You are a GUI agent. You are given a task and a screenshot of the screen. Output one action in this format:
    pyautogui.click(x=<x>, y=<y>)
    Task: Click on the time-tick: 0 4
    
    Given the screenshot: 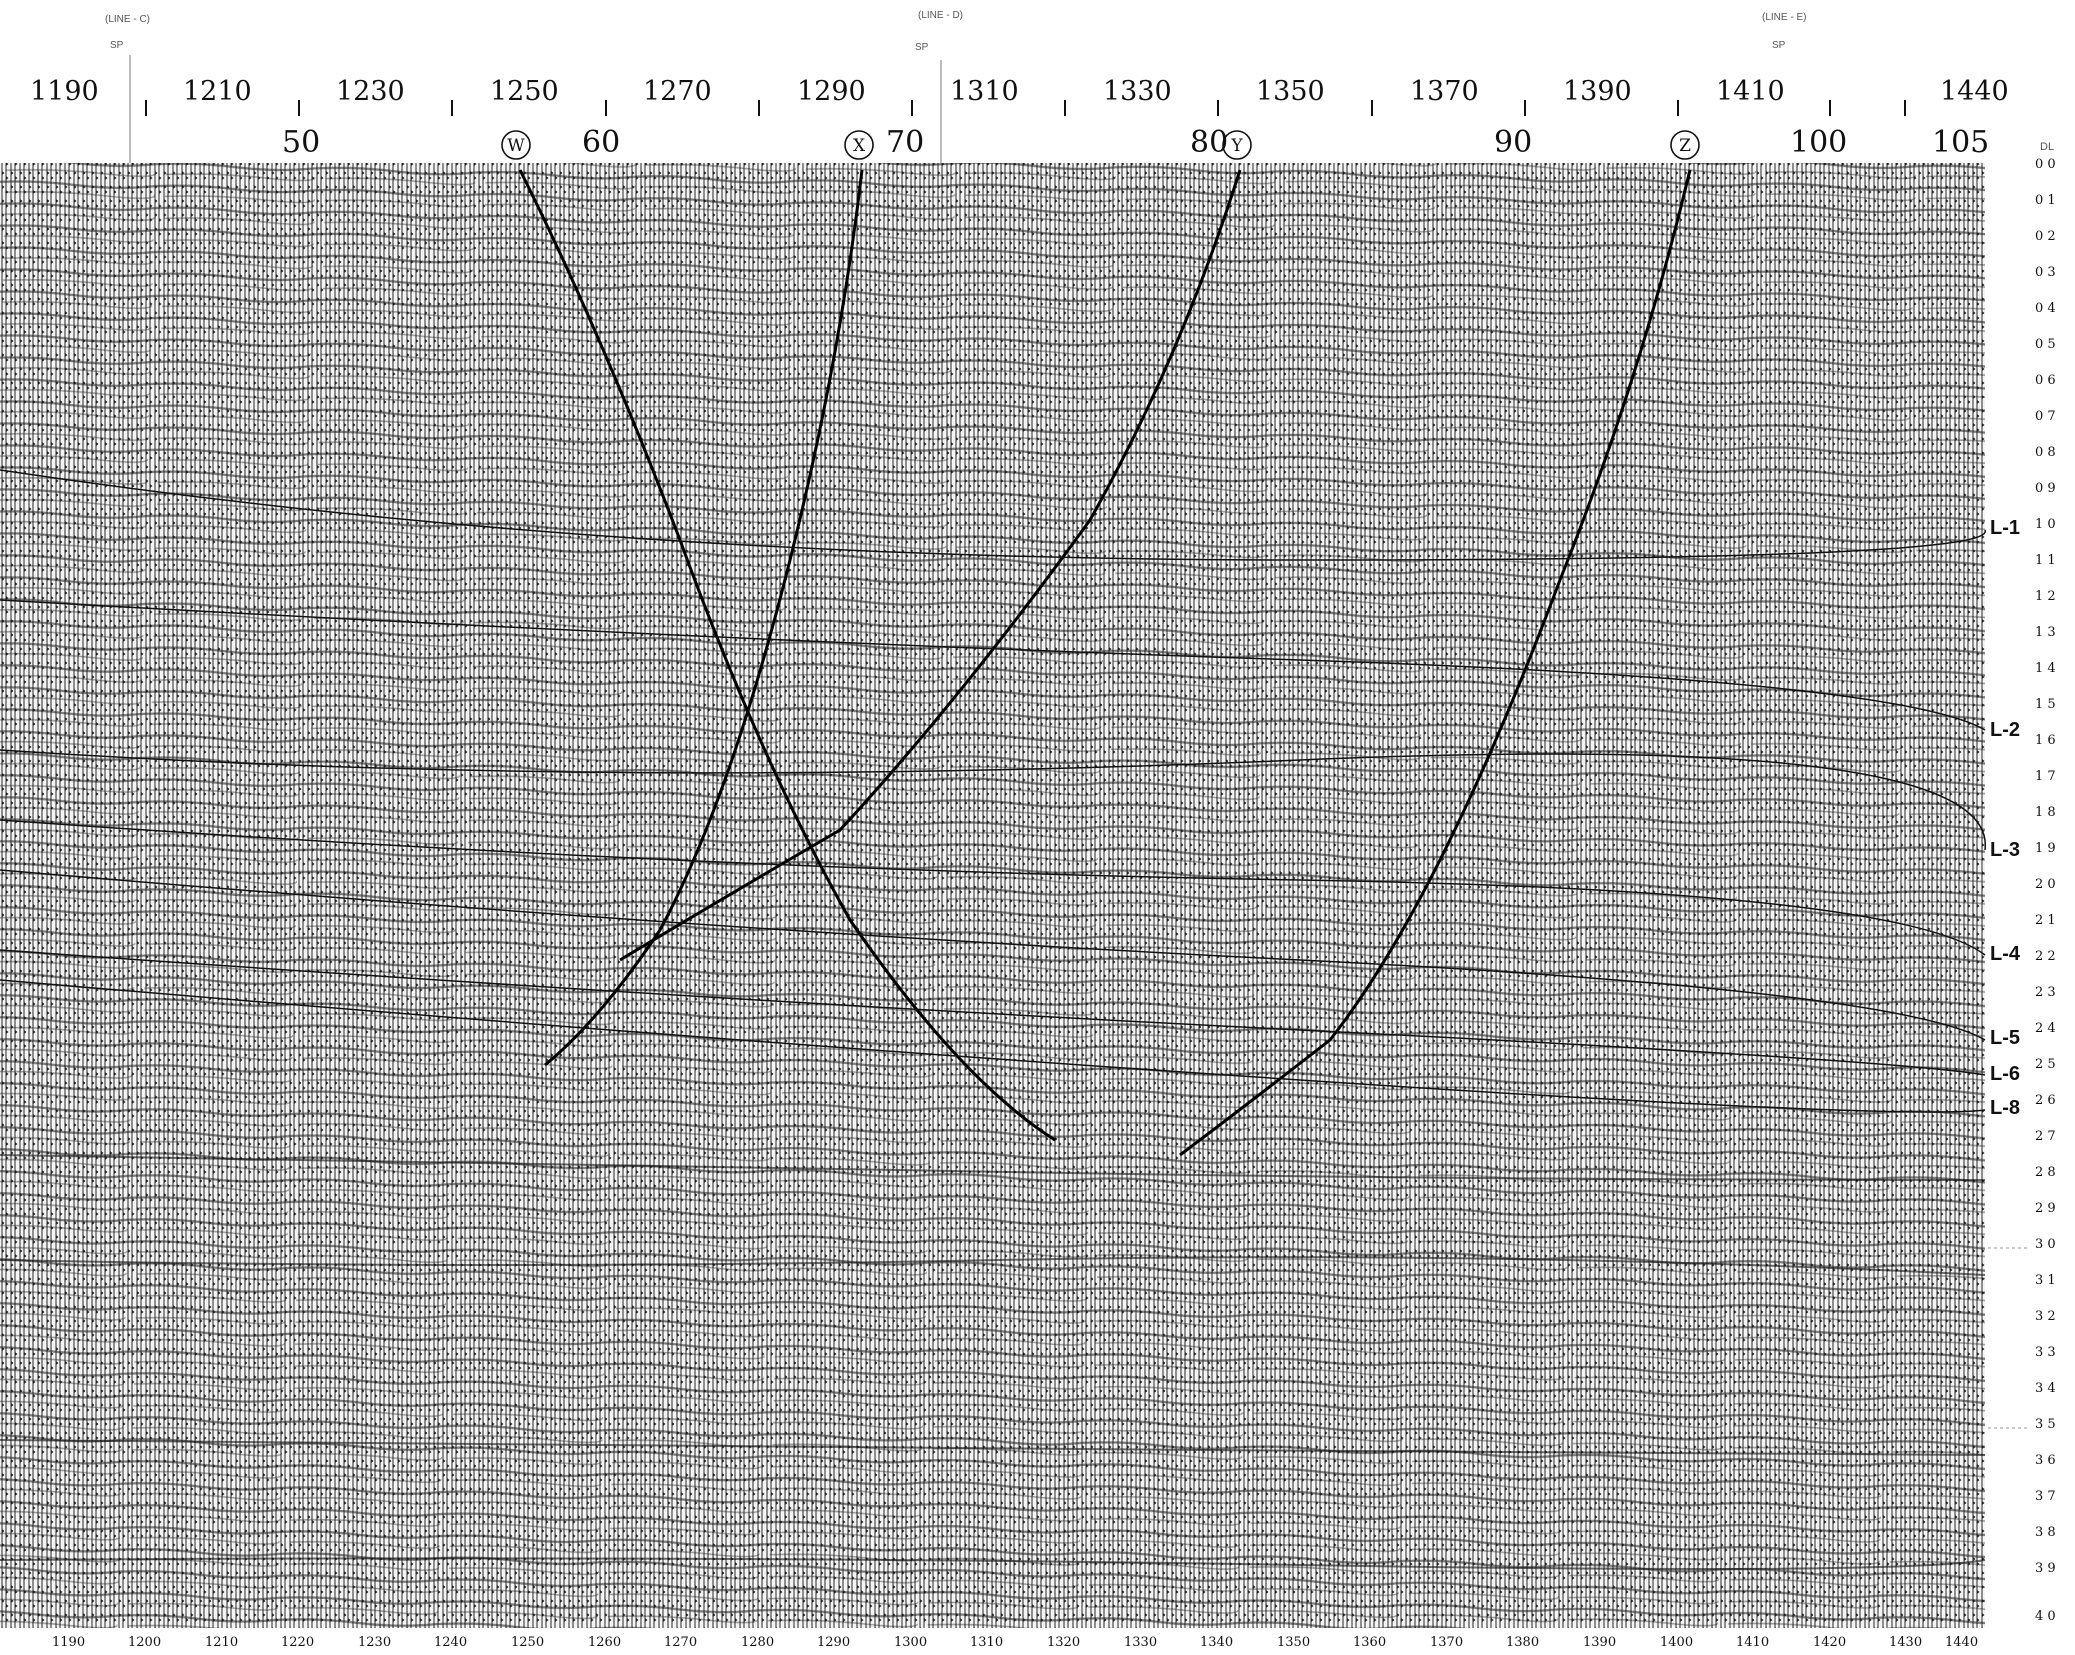 What is the action you would take?
    pyautogui.click(x=2045, y=308)
    